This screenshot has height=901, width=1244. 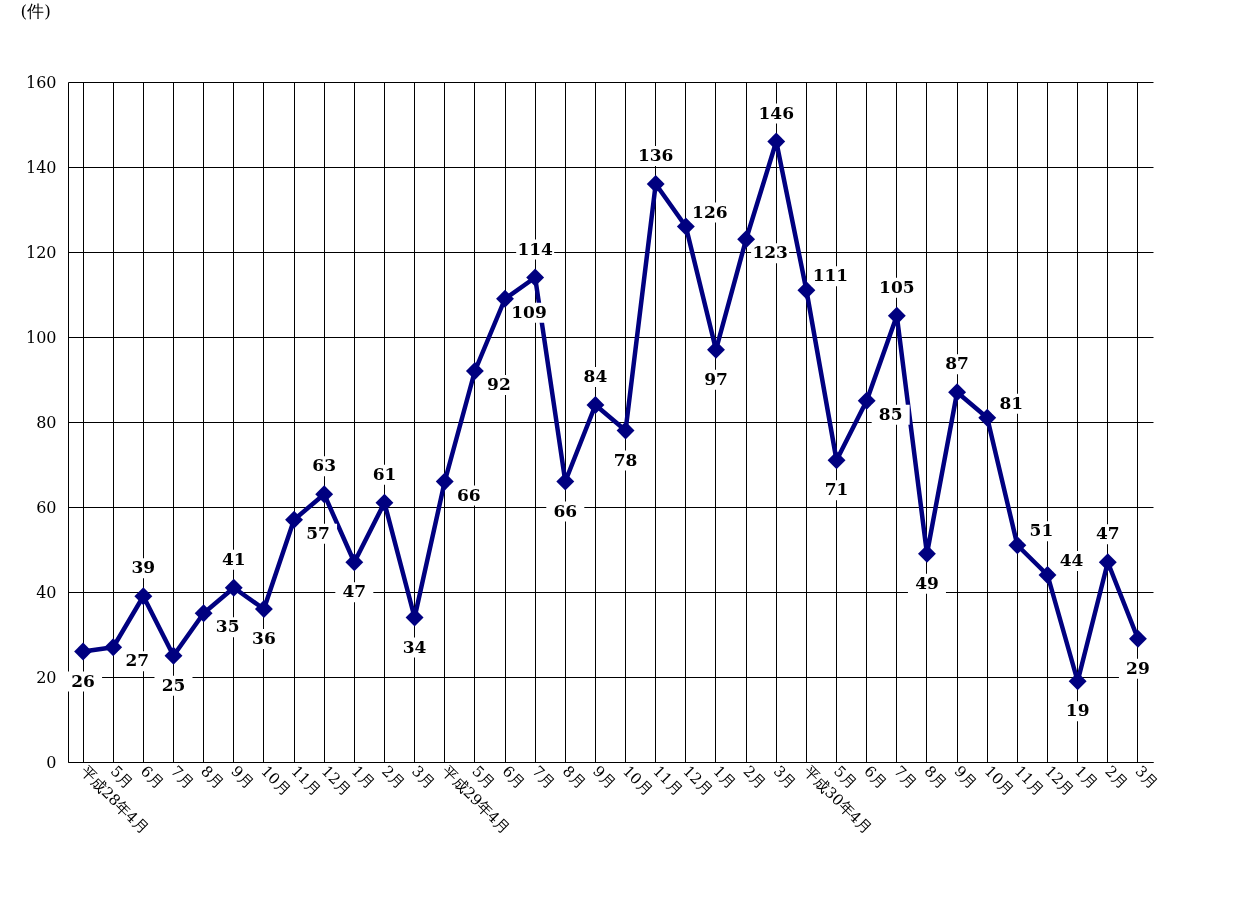 I want to click on data-label: 26, so click(x=83, y=680).